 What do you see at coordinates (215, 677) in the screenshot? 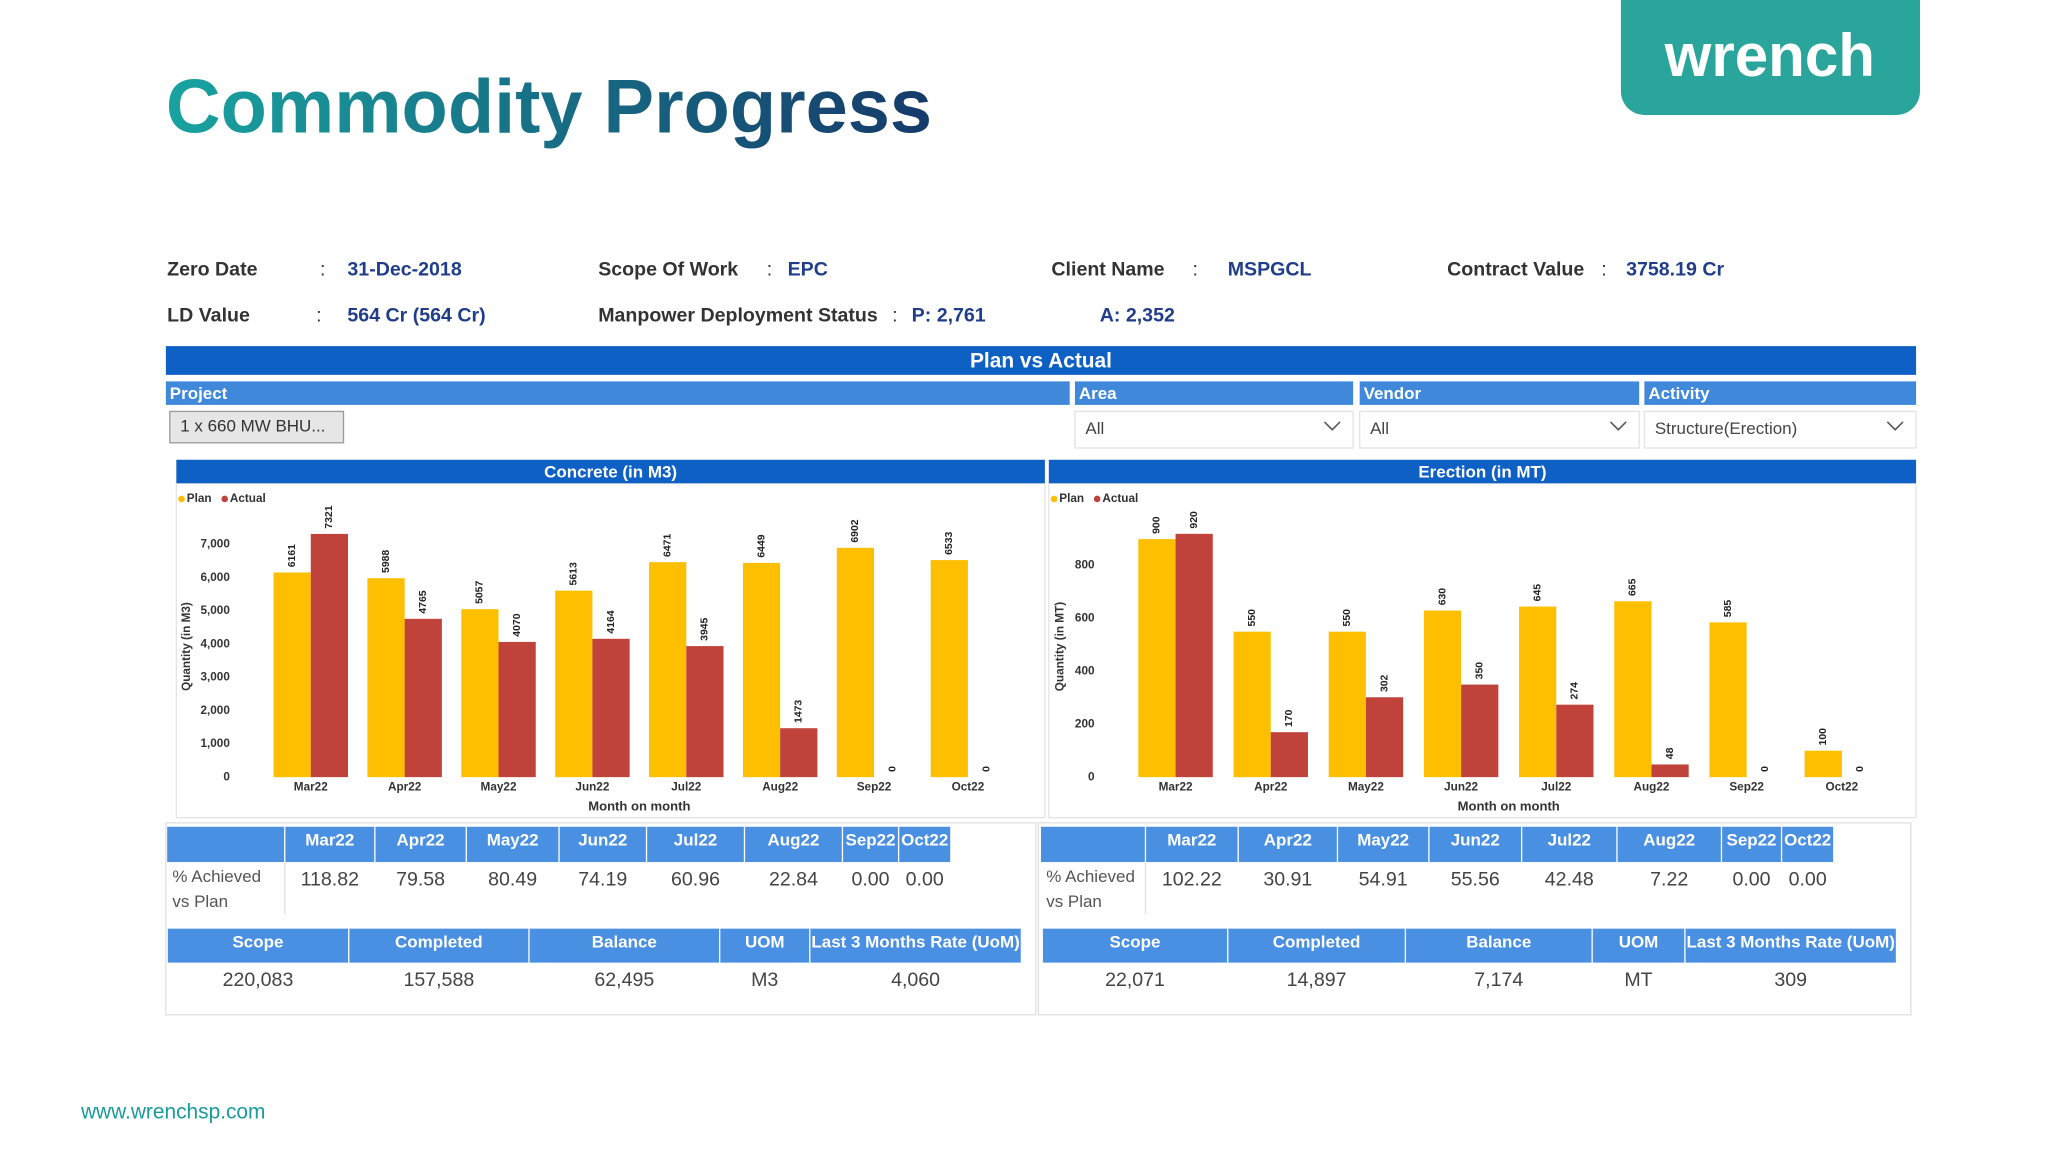
I see `y-tick-label: 3,000` at bounding box center [215, 677].